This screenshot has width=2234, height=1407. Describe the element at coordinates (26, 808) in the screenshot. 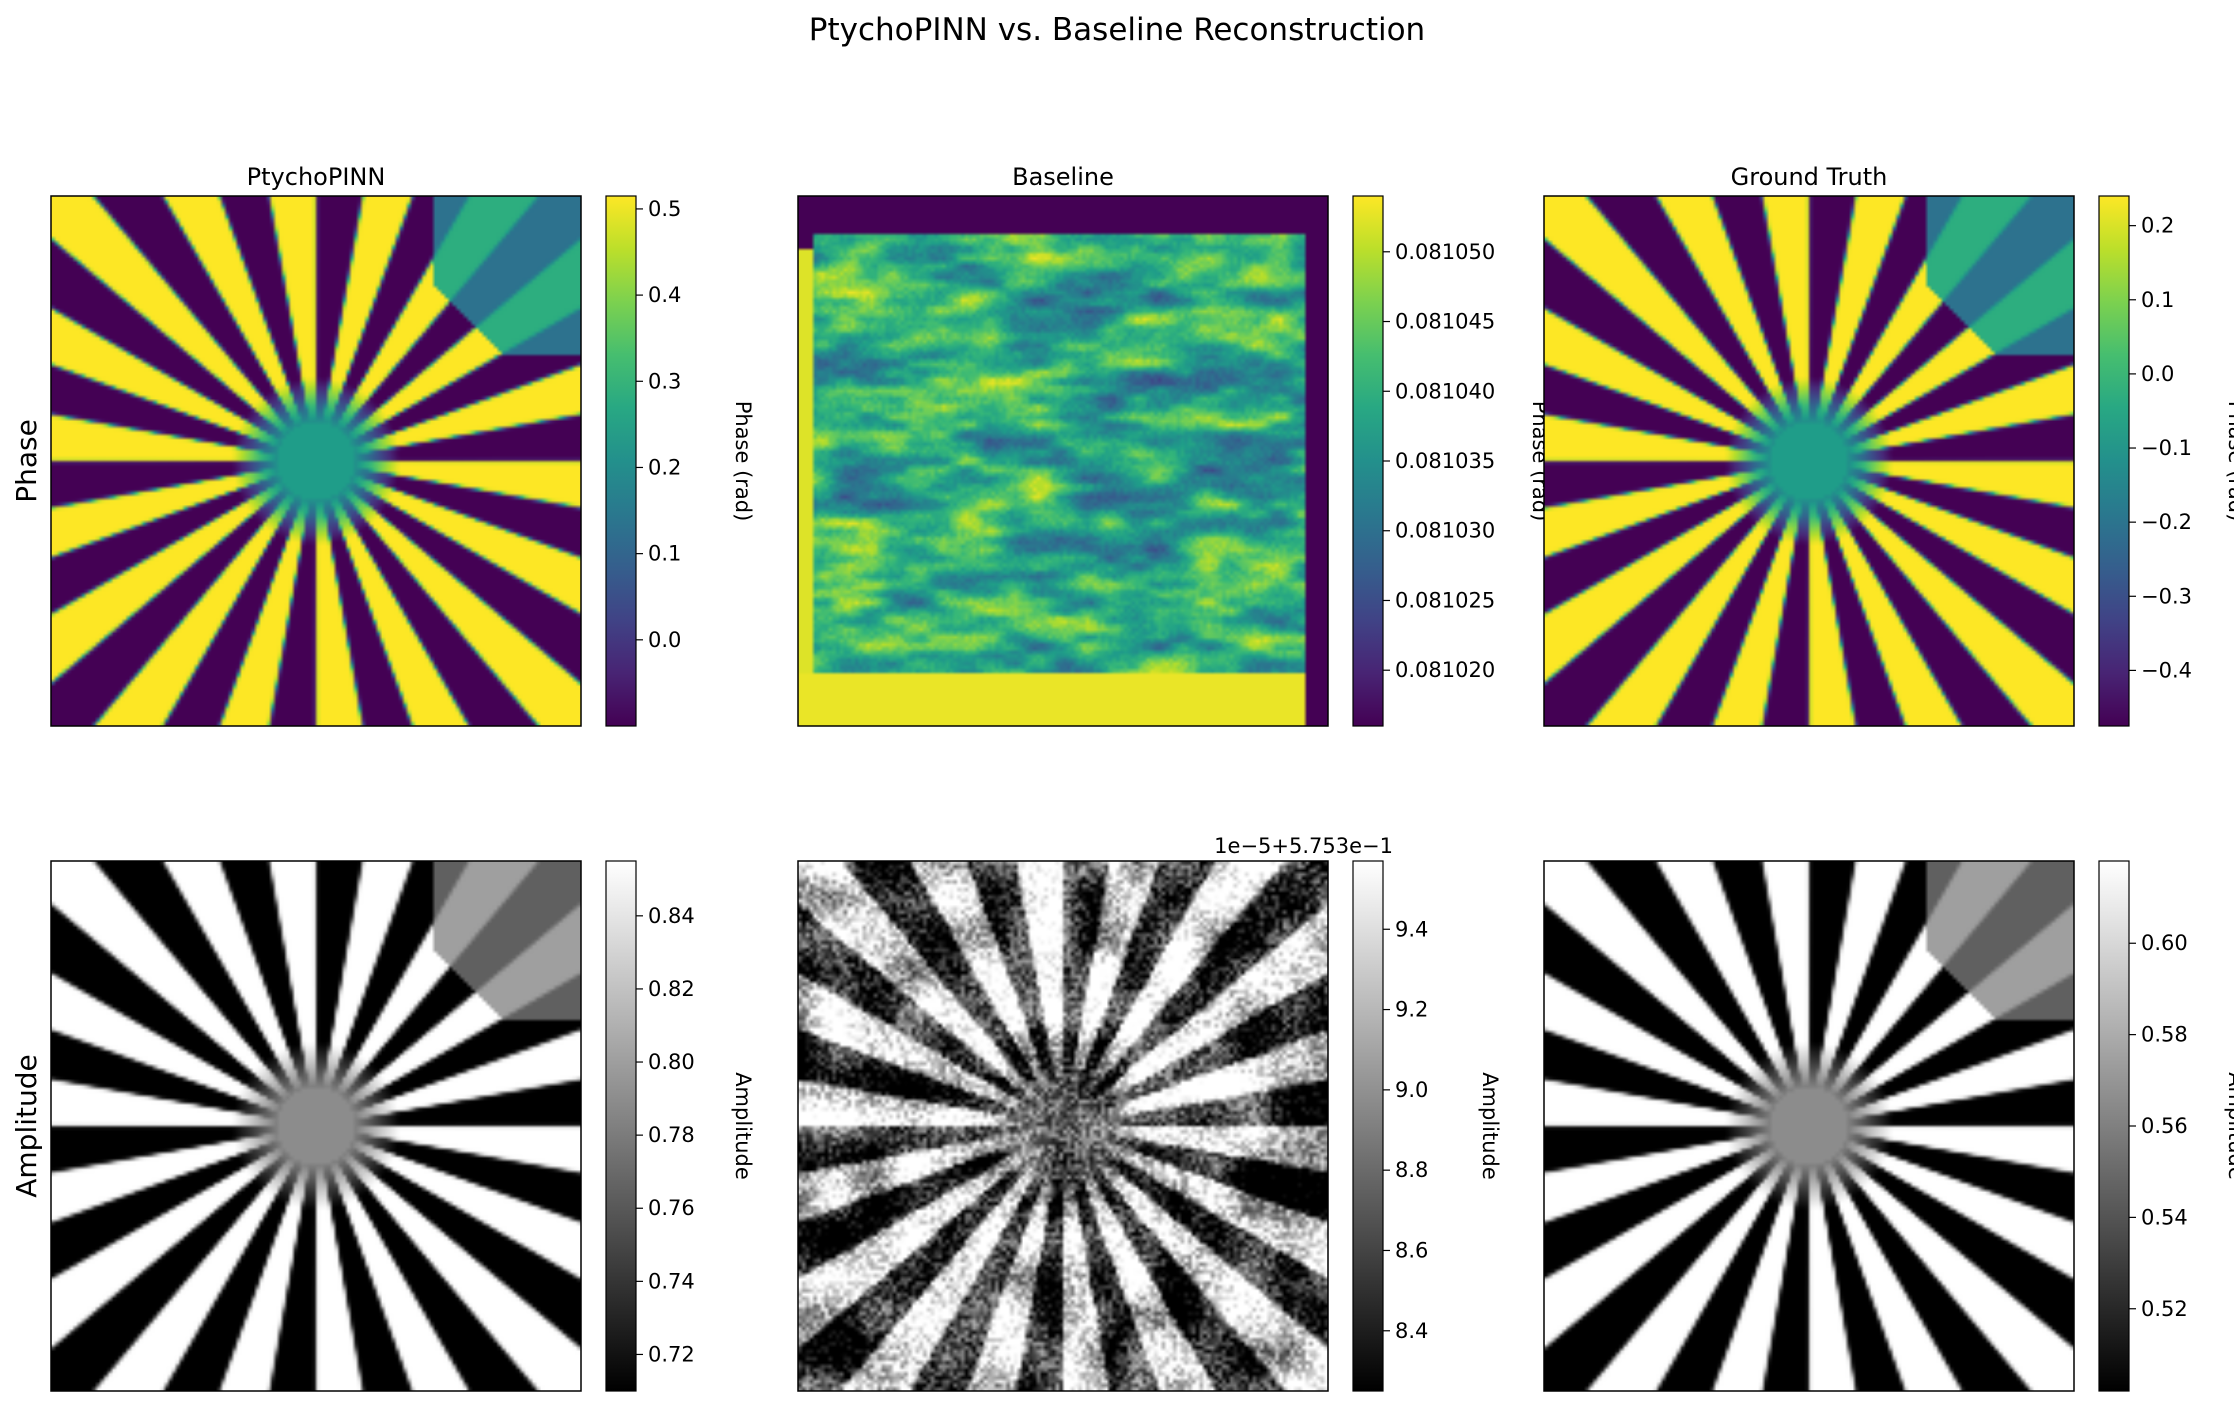

I see `row-labels: Phase Amplitude` at that location.